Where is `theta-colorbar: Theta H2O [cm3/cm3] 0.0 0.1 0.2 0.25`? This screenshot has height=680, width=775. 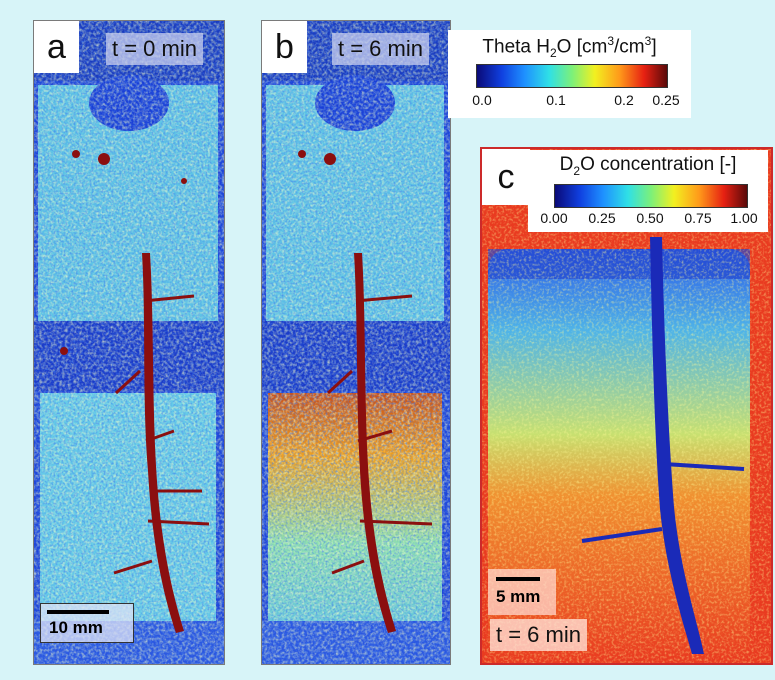 theta-colorbar: Theta H2O [cm3/cm3] 0.0 0.1 0.2 0.25 is located at coordinates (569, 74).